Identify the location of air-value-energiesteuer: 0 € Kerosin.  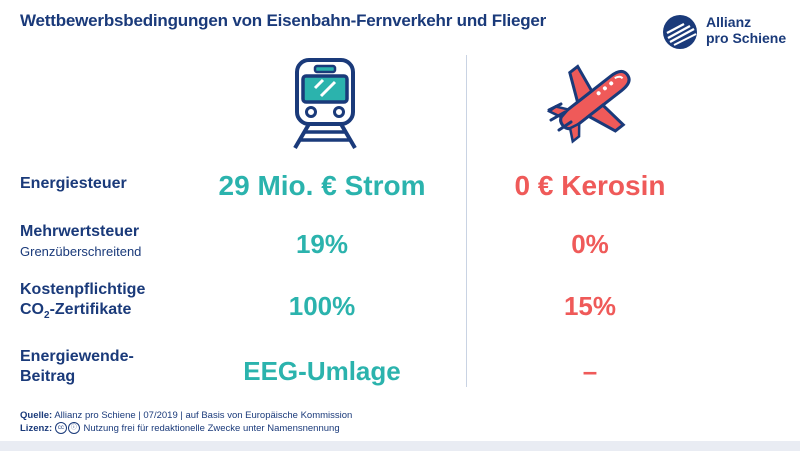
(590, 185).